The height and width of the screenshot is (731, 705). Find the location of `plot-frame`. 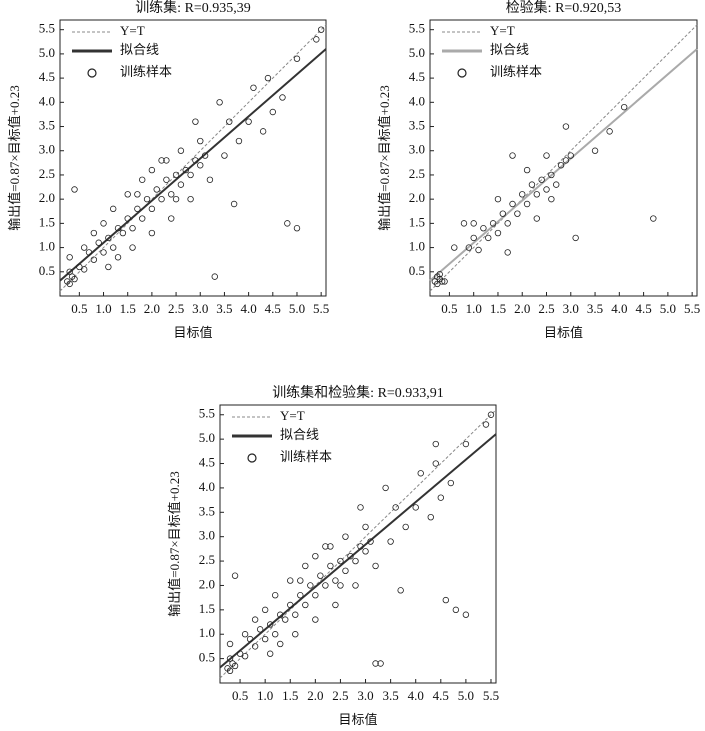

plot-frame is located at coordinates (193, 158).